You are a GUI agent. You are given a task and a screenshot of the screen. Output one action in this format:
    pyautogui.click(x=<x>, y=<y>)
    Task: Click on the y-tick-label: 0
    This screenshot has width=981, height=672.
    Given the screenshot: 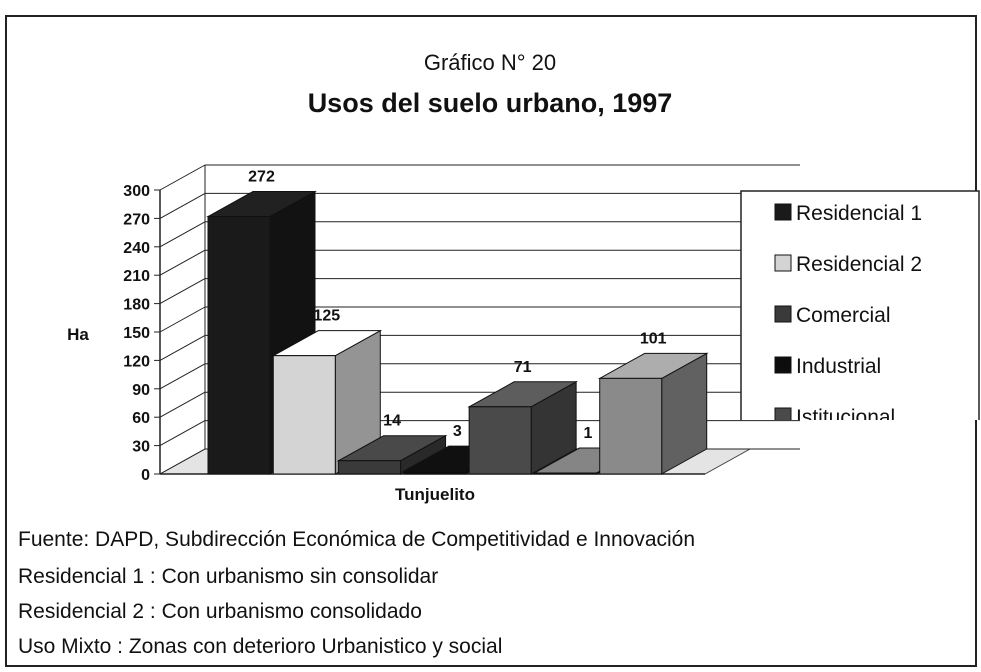 What is the action you would take?
    pyautogui.click(x=145, y=475)
    